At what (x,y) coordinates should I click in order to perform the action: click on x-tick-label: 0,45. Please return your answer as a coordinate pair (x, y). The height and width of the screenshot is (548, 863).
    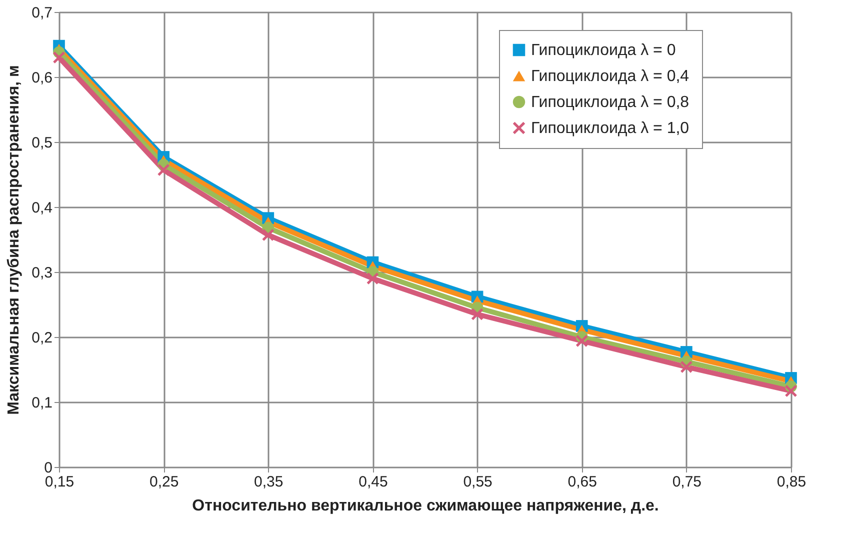
    Looking at the image, I should click on (373, 482).